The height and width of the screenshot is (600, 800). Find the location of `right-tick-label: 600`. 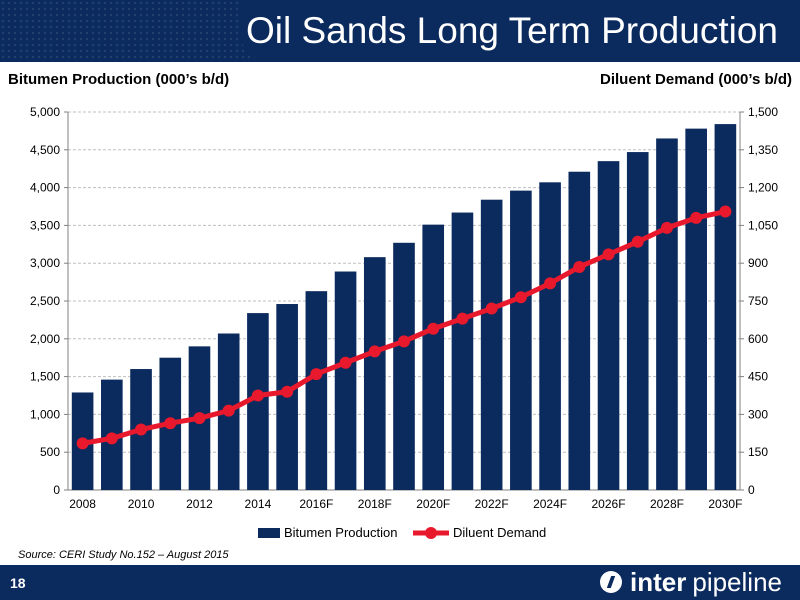

right-tick-label: 600 is located at coordinates (758, 339).